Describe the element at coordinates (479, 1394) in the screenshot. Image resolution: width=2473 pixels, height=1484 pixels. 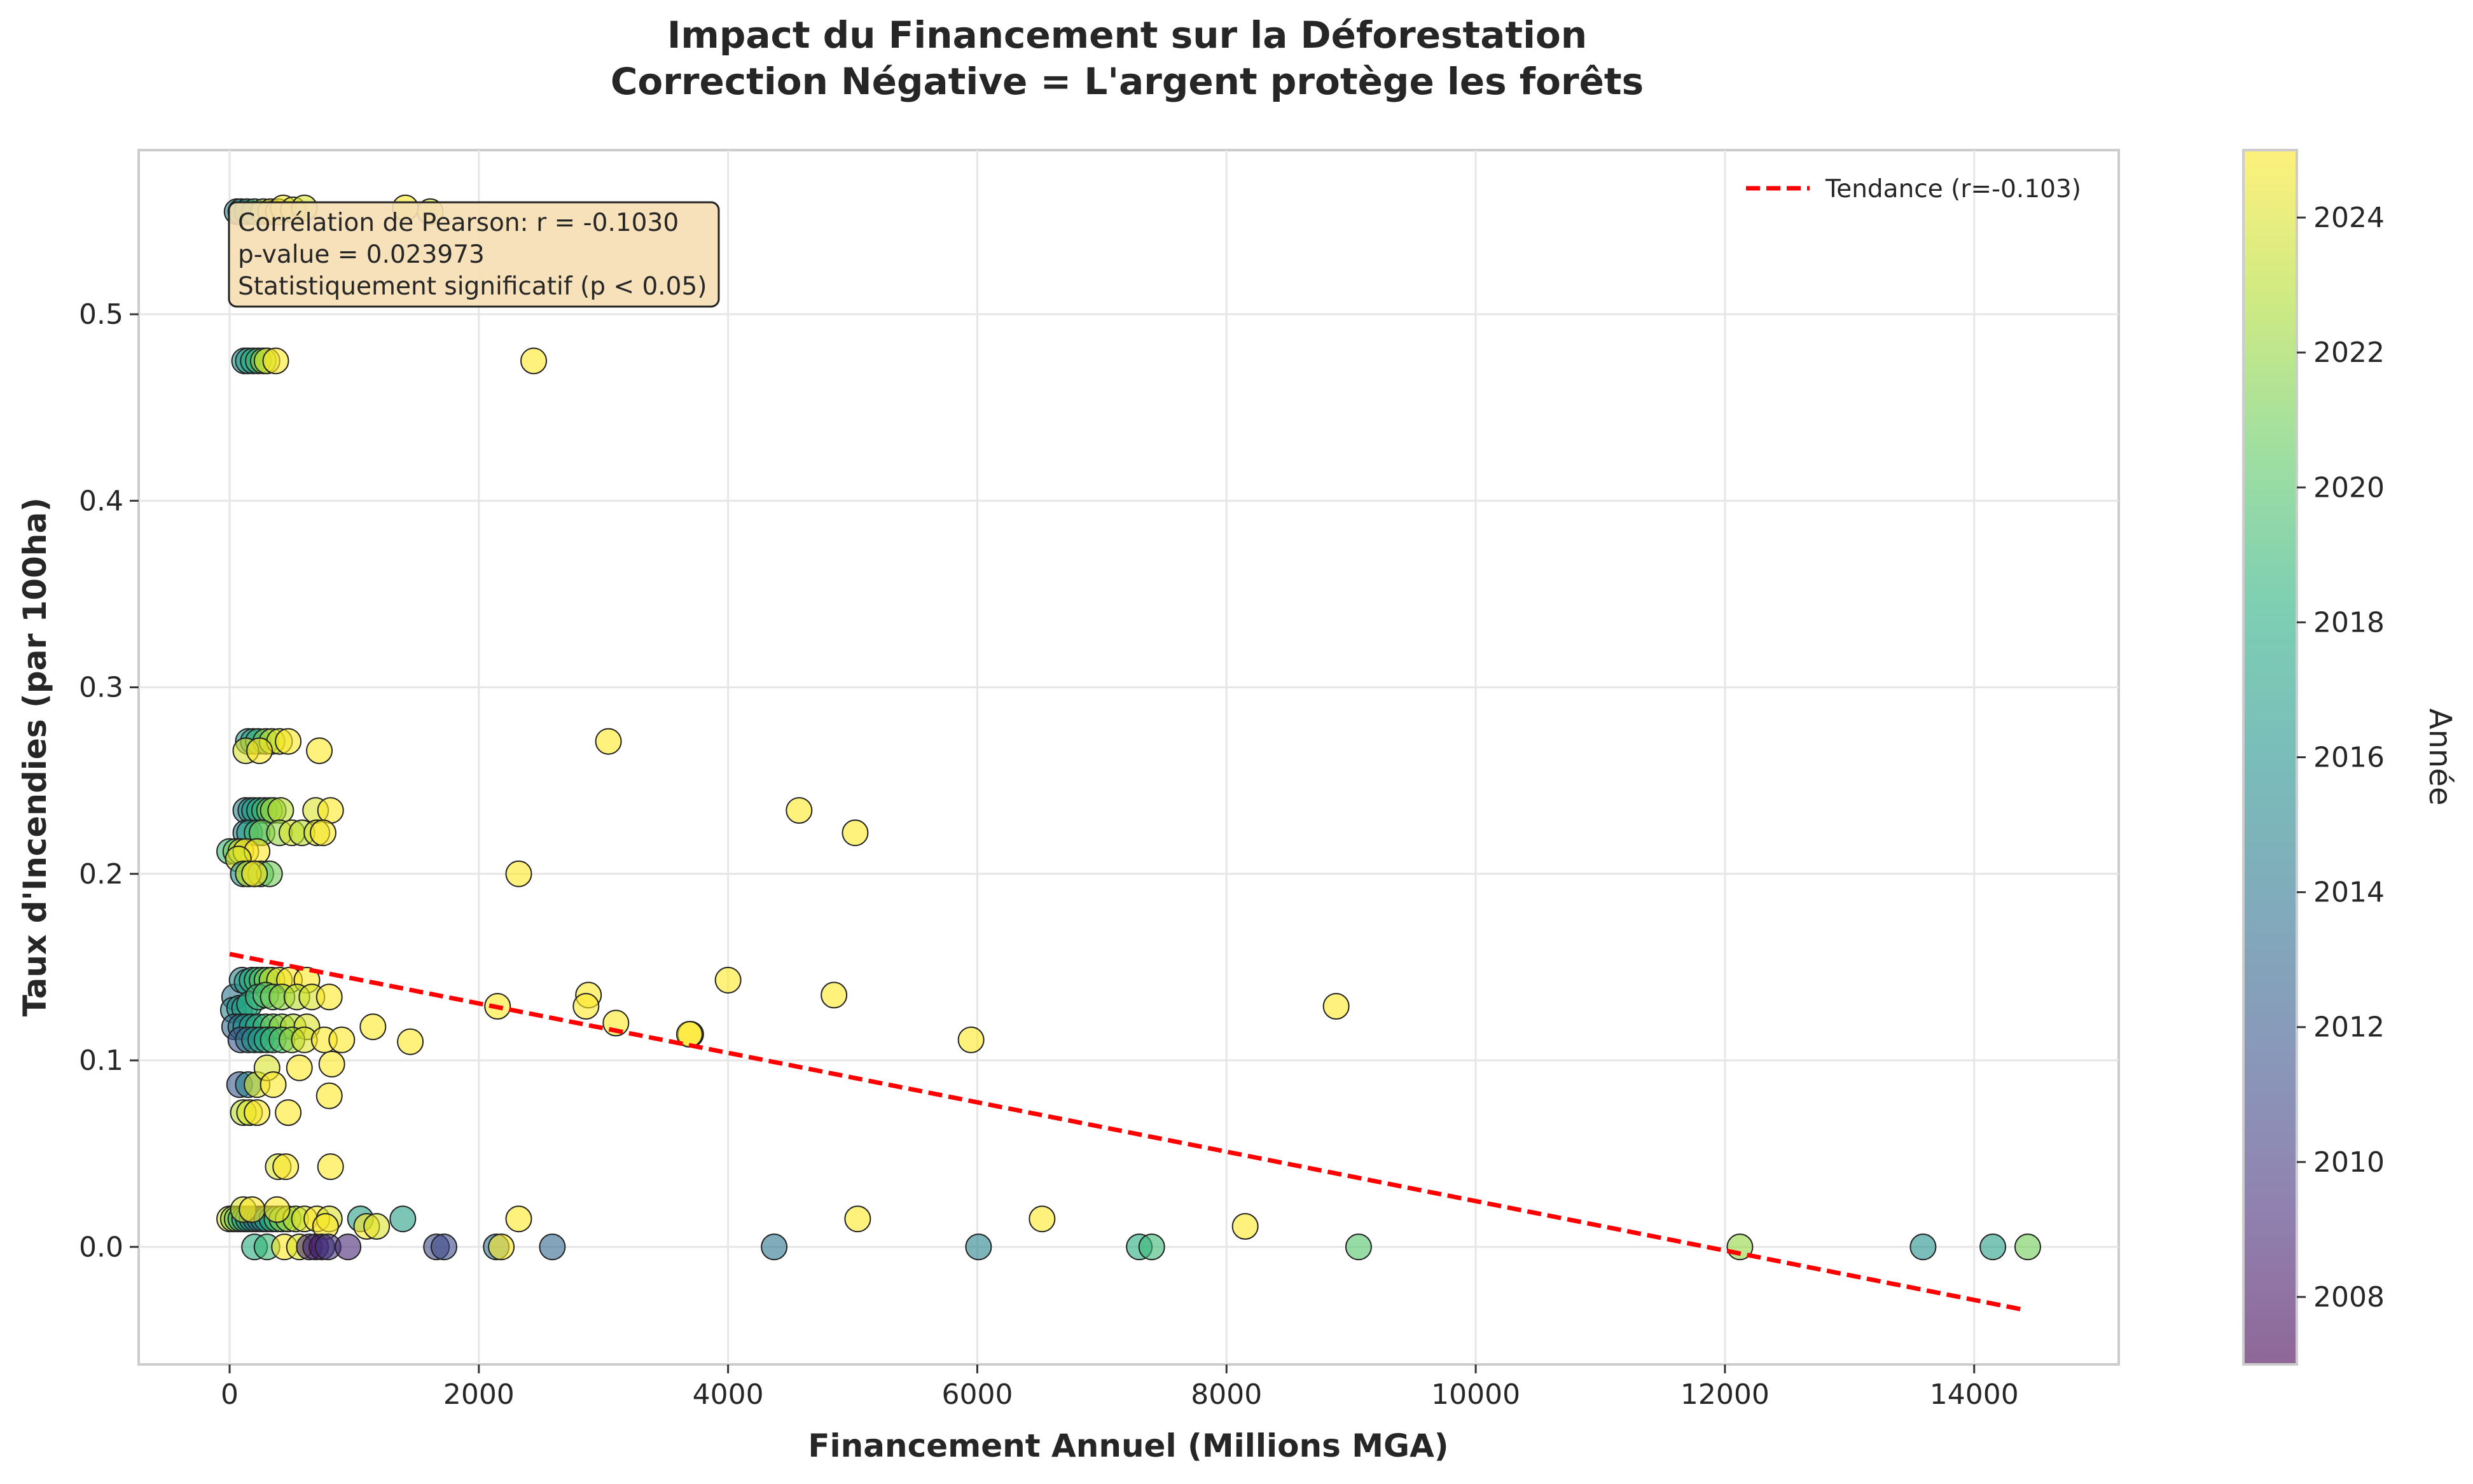
I see `x-tick-label: 2000` at that location.